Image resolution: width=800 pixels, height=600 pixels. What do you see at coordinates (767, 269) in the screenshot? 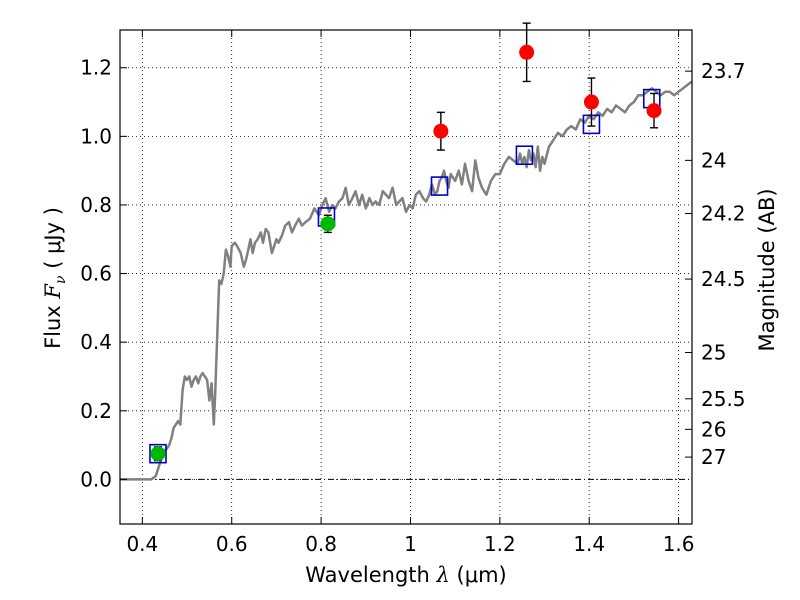
I see `y2-axis-label: Magnitude (AB)` at bounding box center [767, 269].